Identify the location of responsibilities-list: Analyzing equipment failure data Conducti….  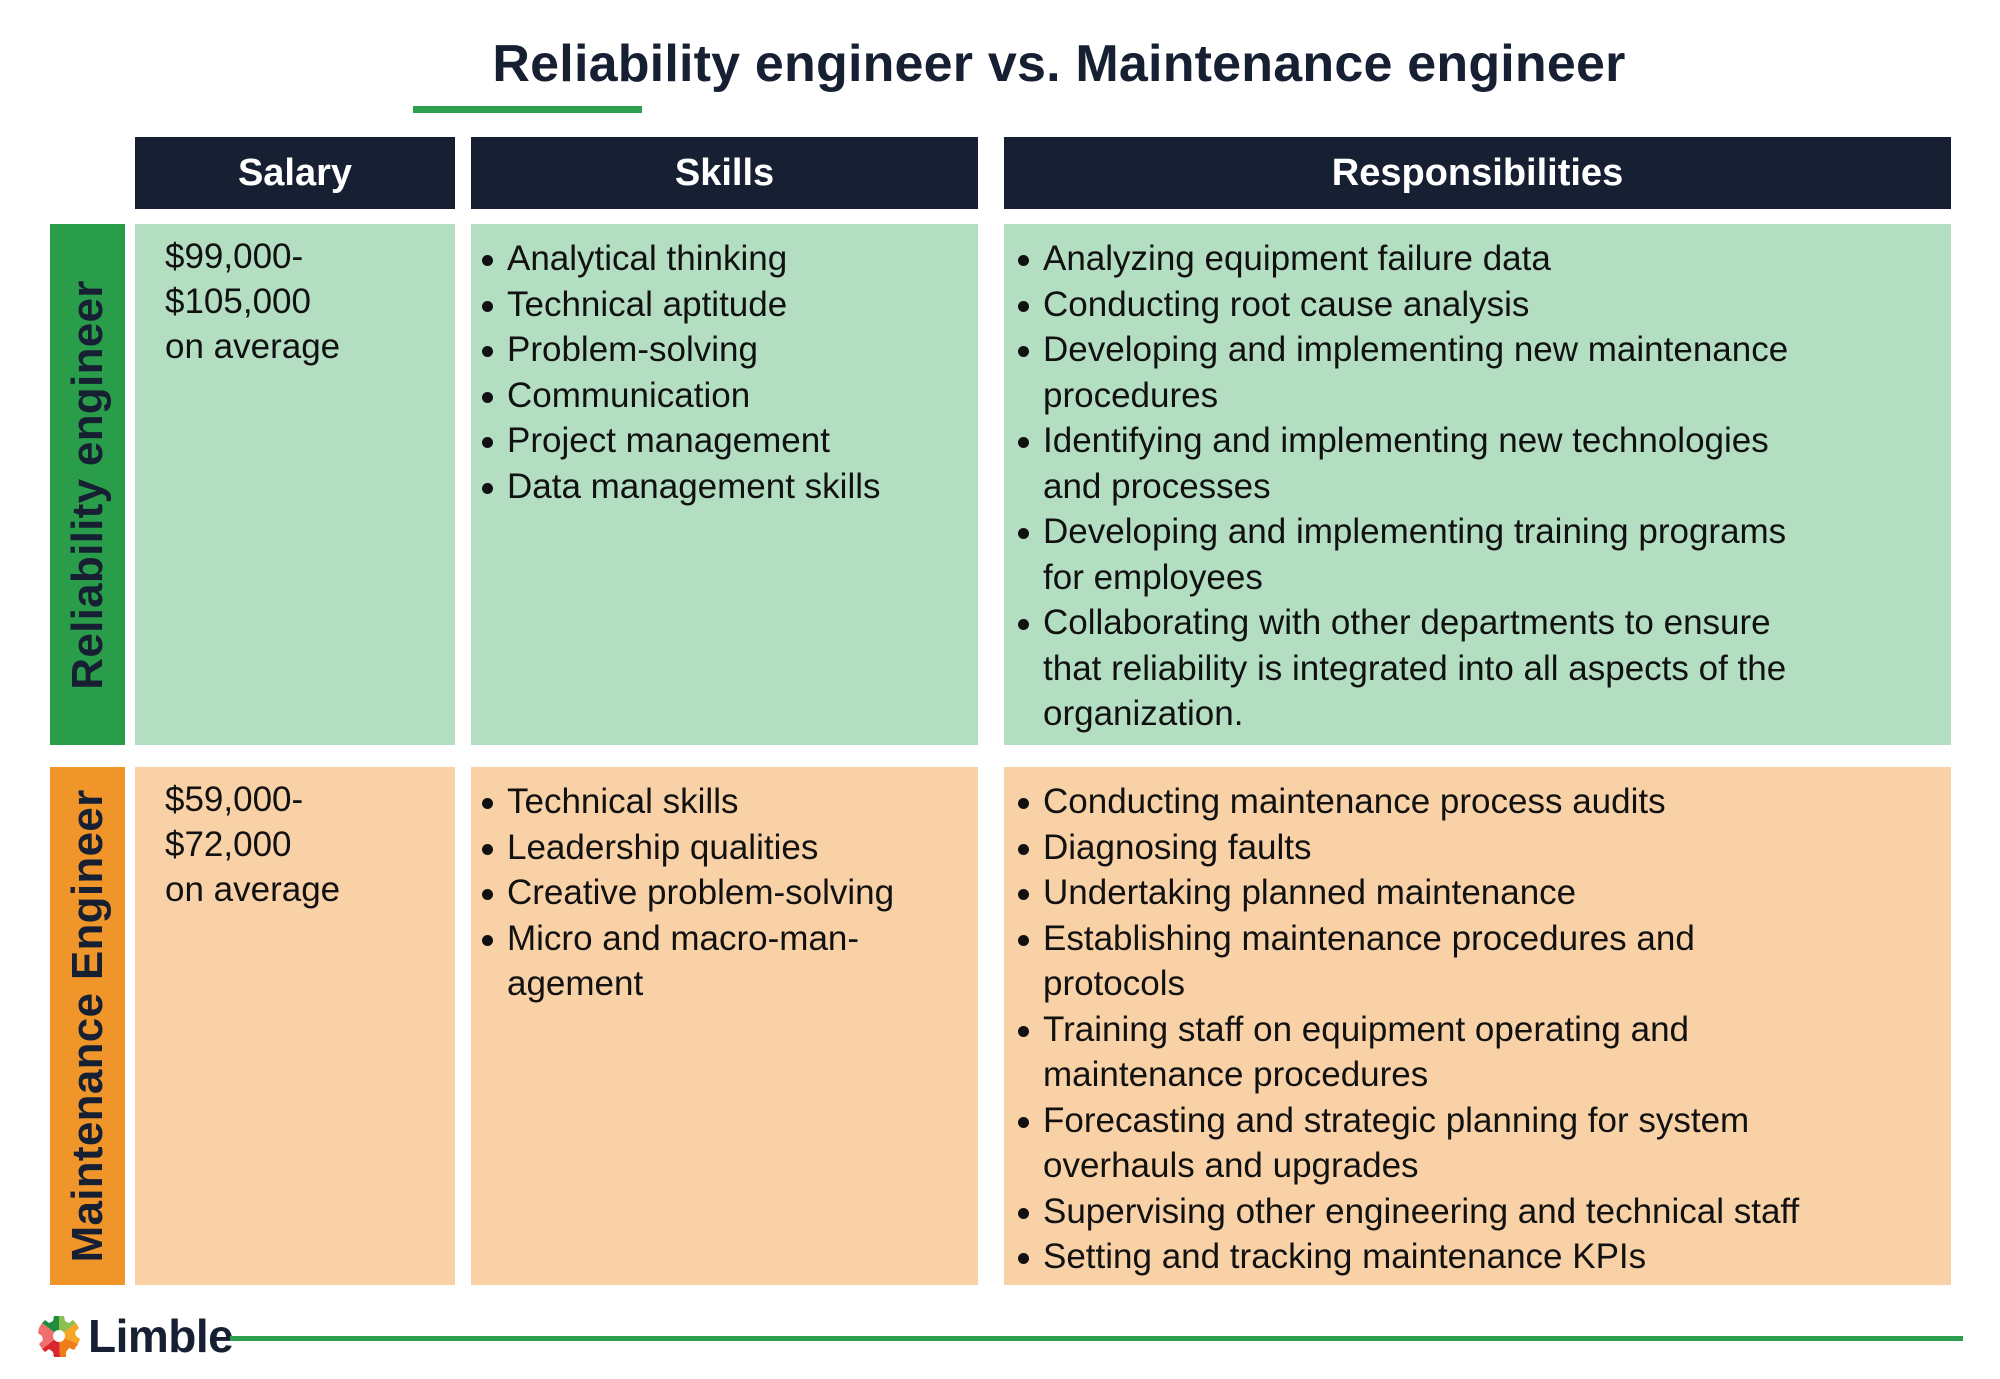
(1402, 486).